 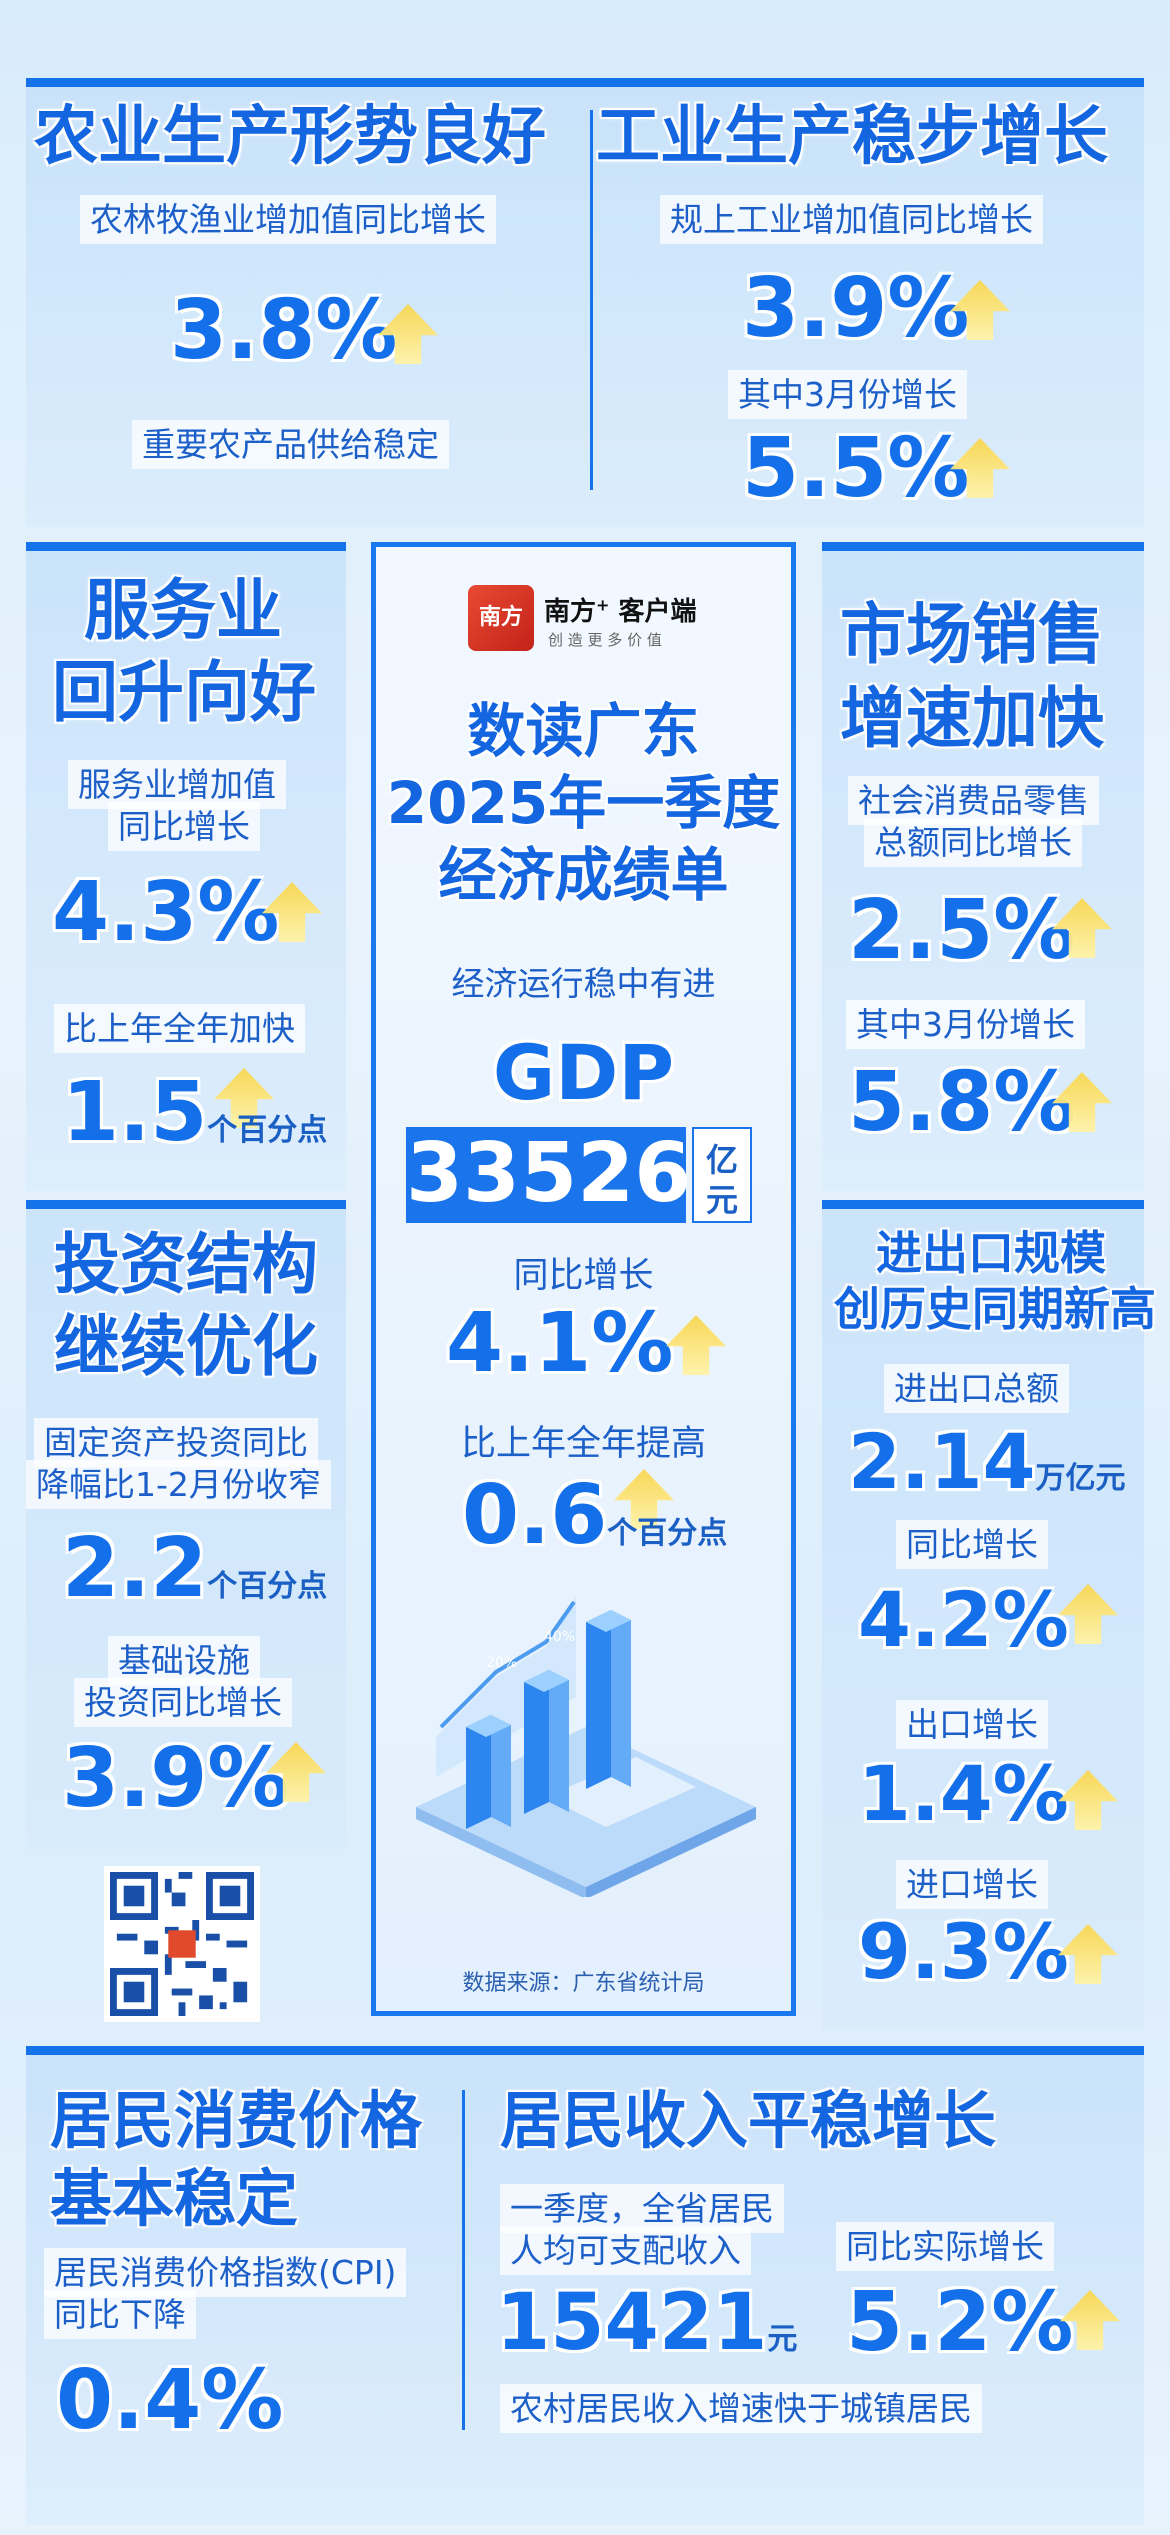 What do you see at coordinates (179, 1029) in the screenshot?
I see `service-label-2: 比上年全年加快` at bounding box center [179, 1029].